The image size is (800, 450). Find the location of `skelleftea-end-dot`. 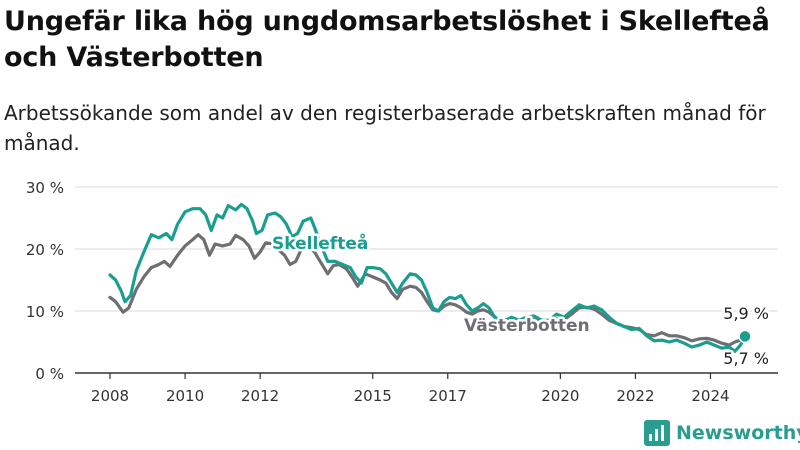

skelleftea-end-dot is located at coordinates (745, 336).